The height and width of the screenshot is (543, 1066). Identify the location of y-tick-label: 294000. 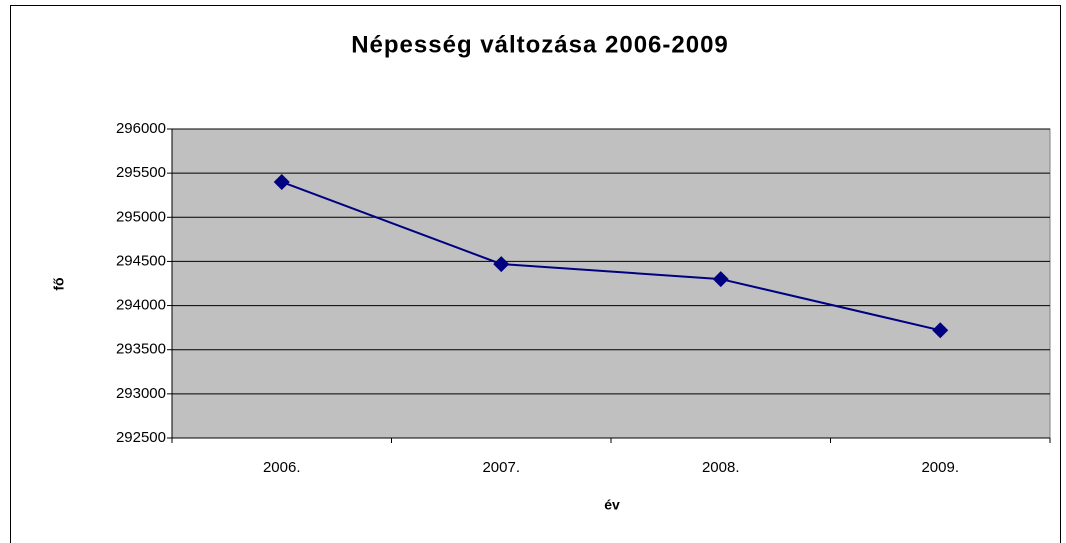
(141, 305).